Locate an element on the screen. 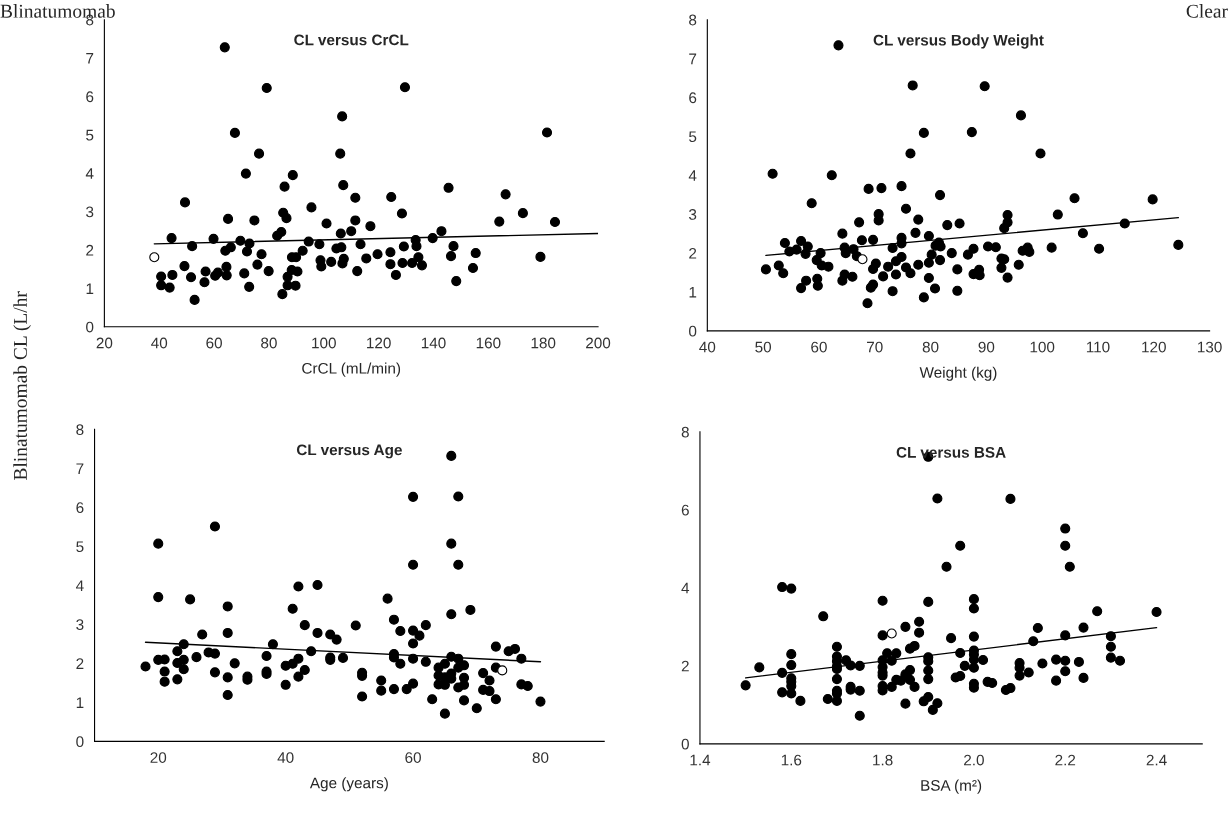 This screenshot has height=821, width=1228. x-tick-label: 1.6 is located at coordinates (791, 760).